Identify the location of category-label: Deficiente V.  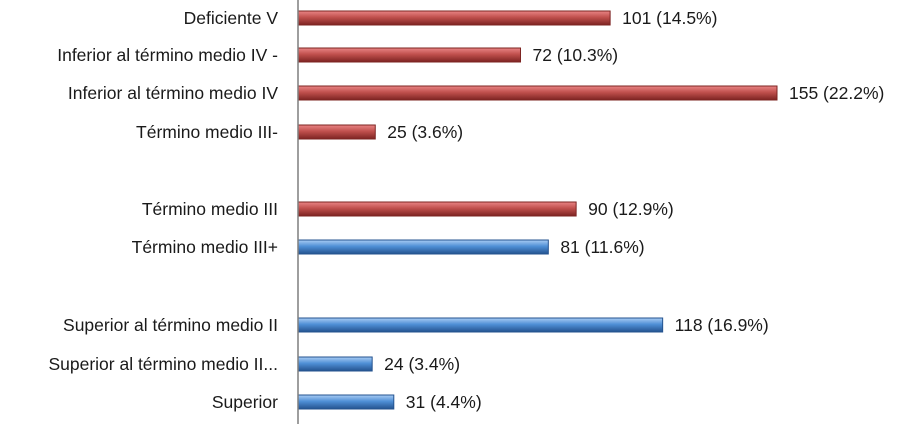
(231, 18).